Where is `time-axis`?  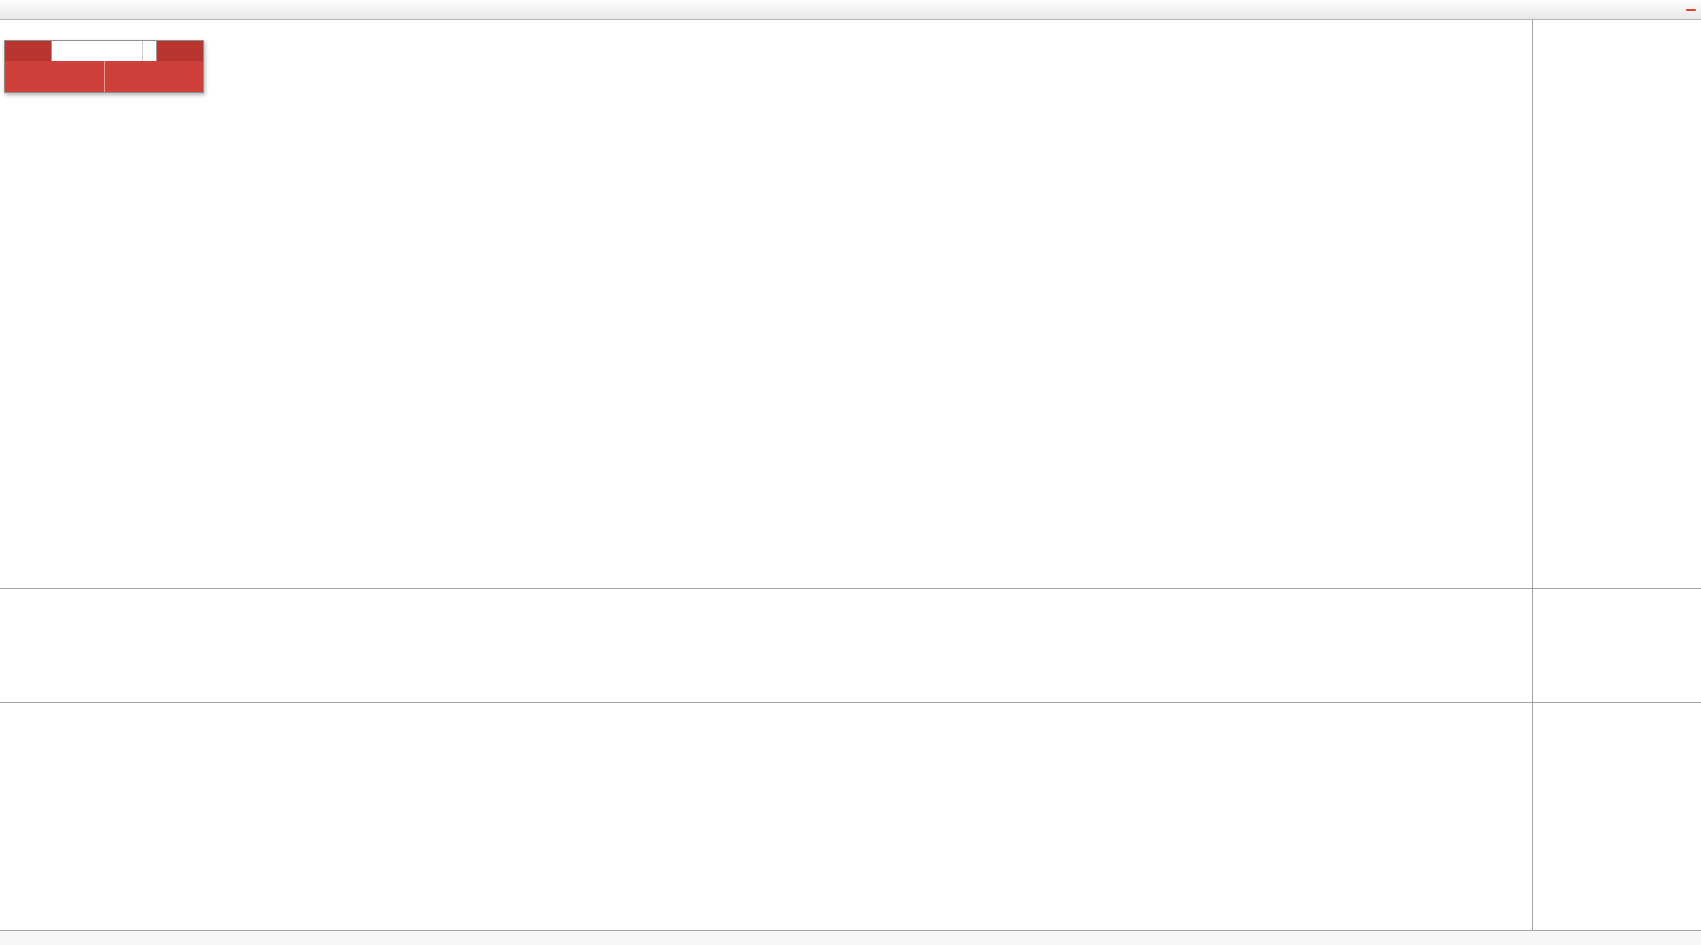 time-axis is located at coordinates (850, 937).